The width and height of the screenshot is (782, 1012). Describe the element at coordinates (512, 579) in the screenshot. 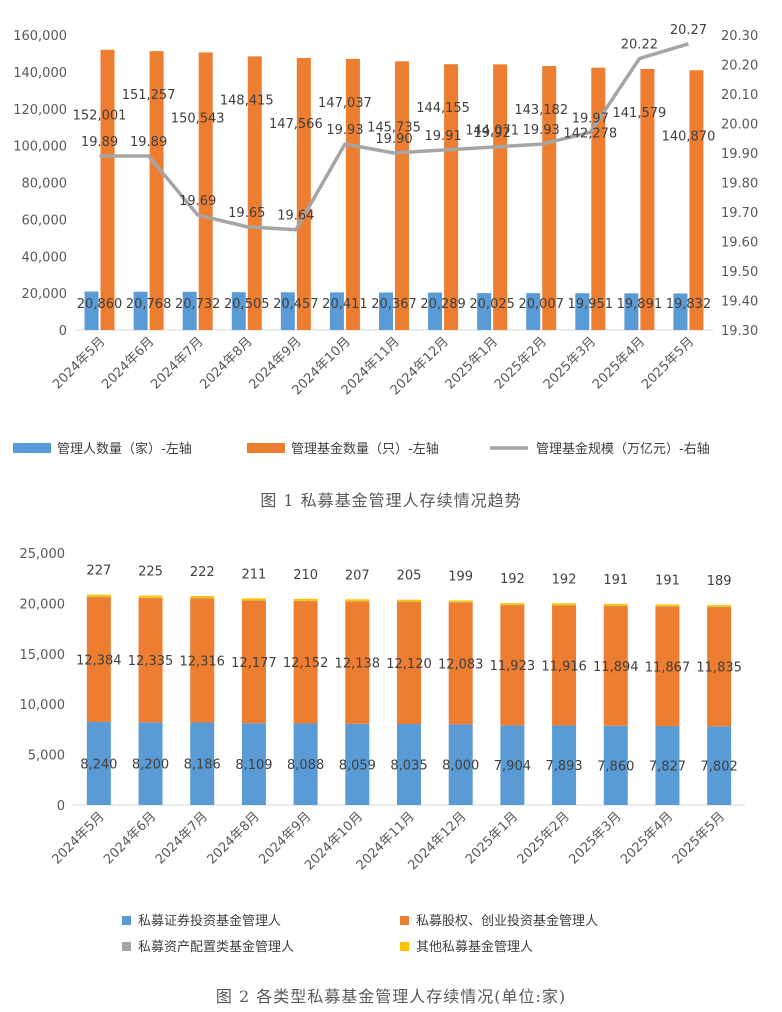

I see `data-label-other: 192` at that location.